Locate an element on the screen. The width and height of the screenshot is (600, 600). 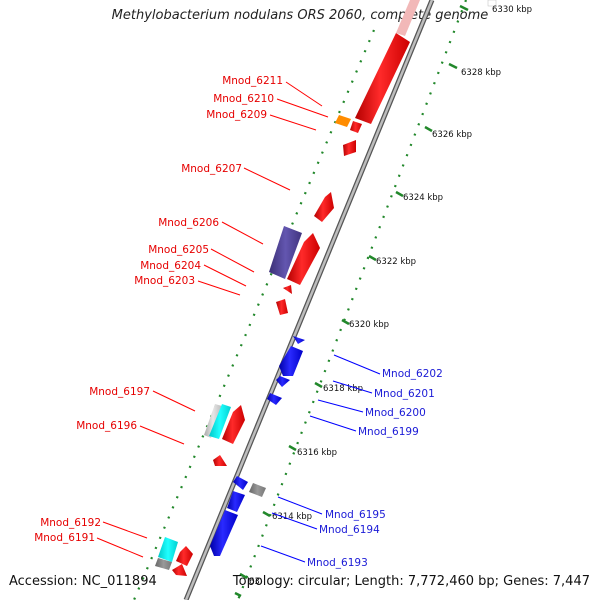
gene-label: Mnod_6199 is located at coordinates (388, 432).